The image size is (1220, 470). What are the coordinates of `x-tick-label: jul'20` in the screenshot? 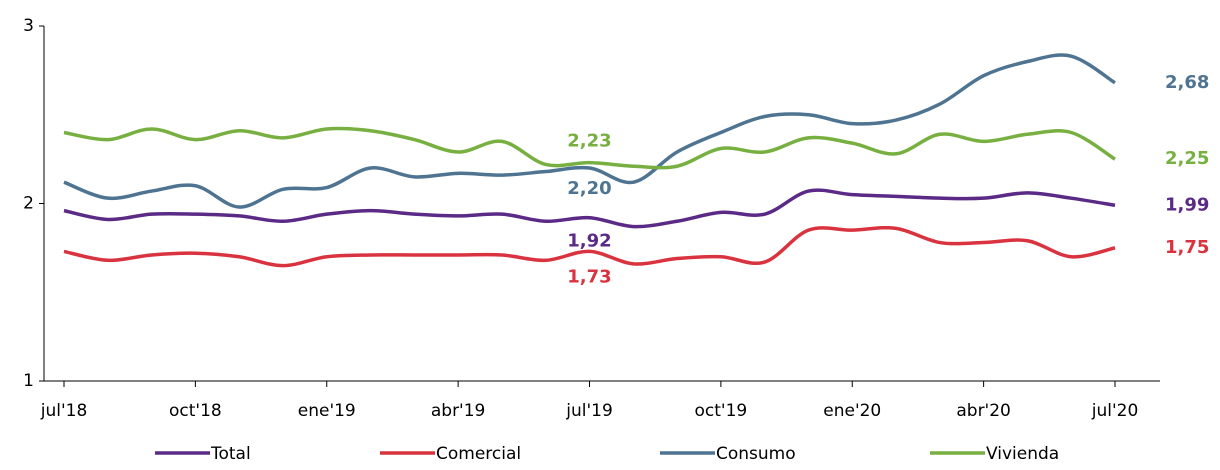 It's located at (1115, 411).